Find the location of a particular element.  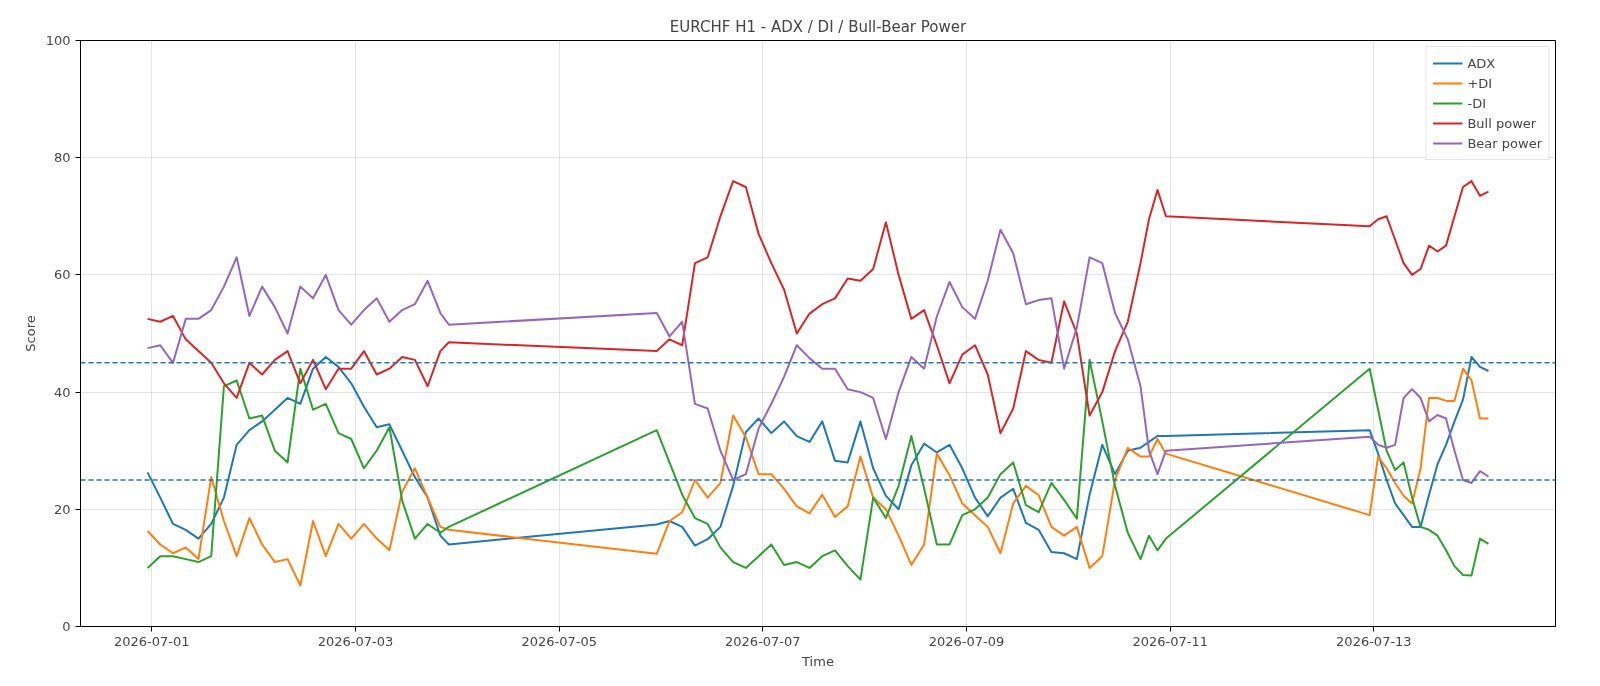

legend-label: +DI is located at coordinates (1480, 83).